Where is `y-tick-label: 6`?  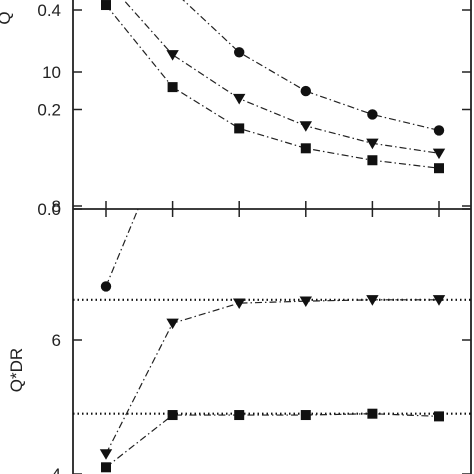 y-tick-label: 6 is located at coordinates (56, 340).